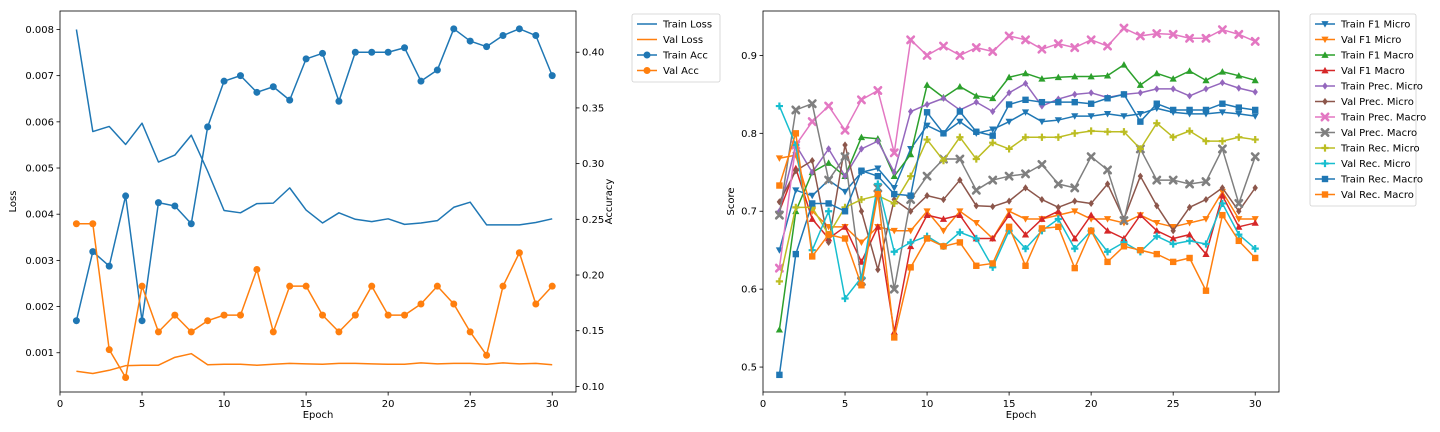 The width and height of the screenshot is (1440, 432). What do you see at coordinates (593, 331) in the screenshot?
I see `y2-tick-label: 0.15` at bounding box center [593, 331].